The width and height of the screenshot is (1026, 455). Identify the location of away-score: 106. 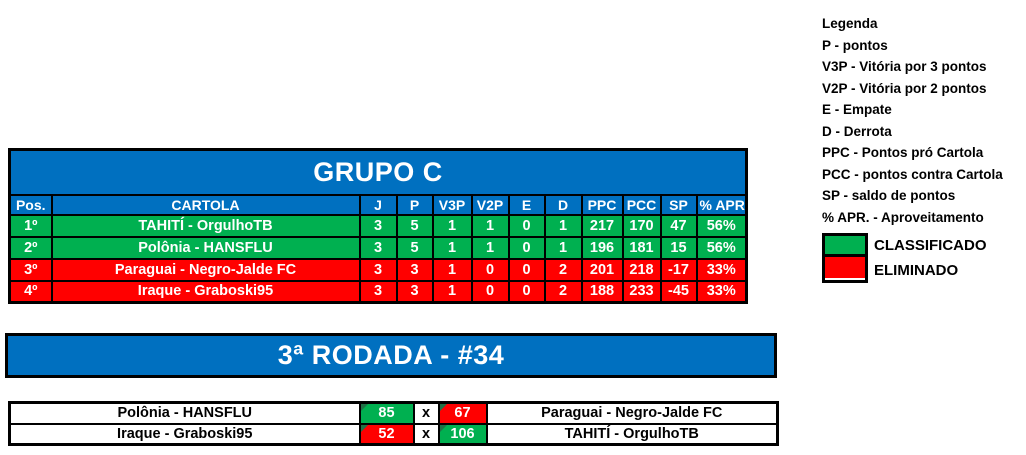
(462, 434).